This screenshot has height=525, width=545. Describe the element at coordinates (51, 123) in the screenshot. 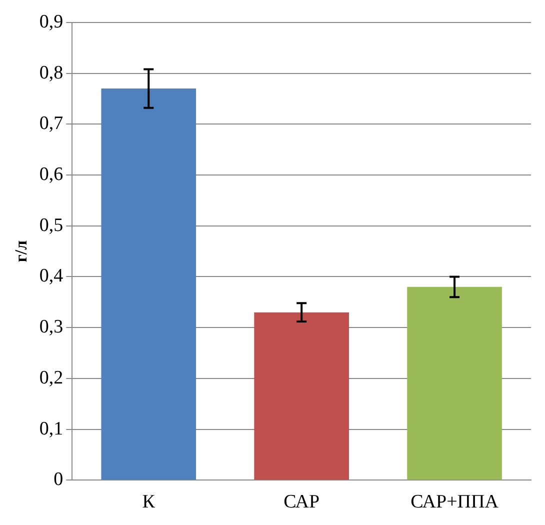

I see `y-tick-label: 0,7` at that location.